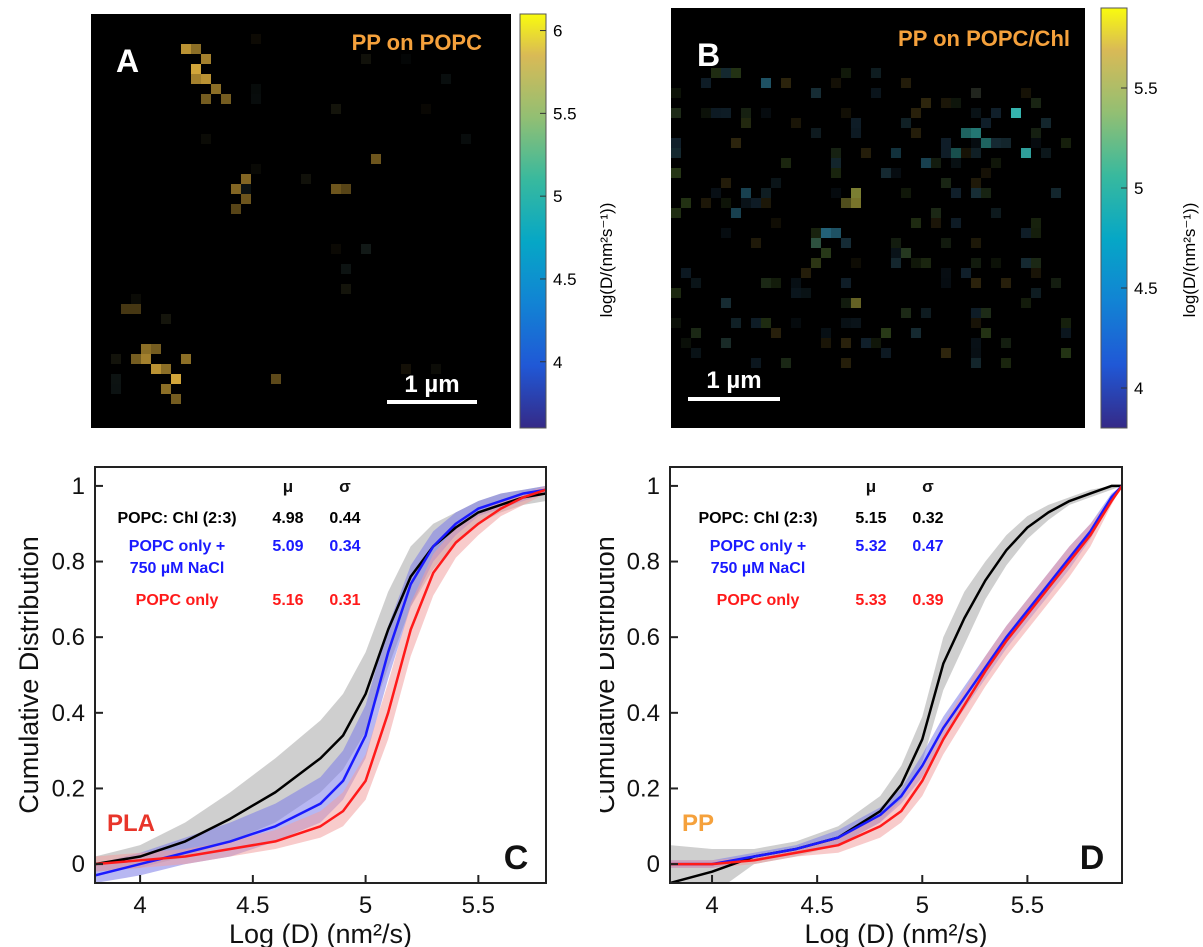  I want to click on legend-entry: POPC only, so click(758, 600).